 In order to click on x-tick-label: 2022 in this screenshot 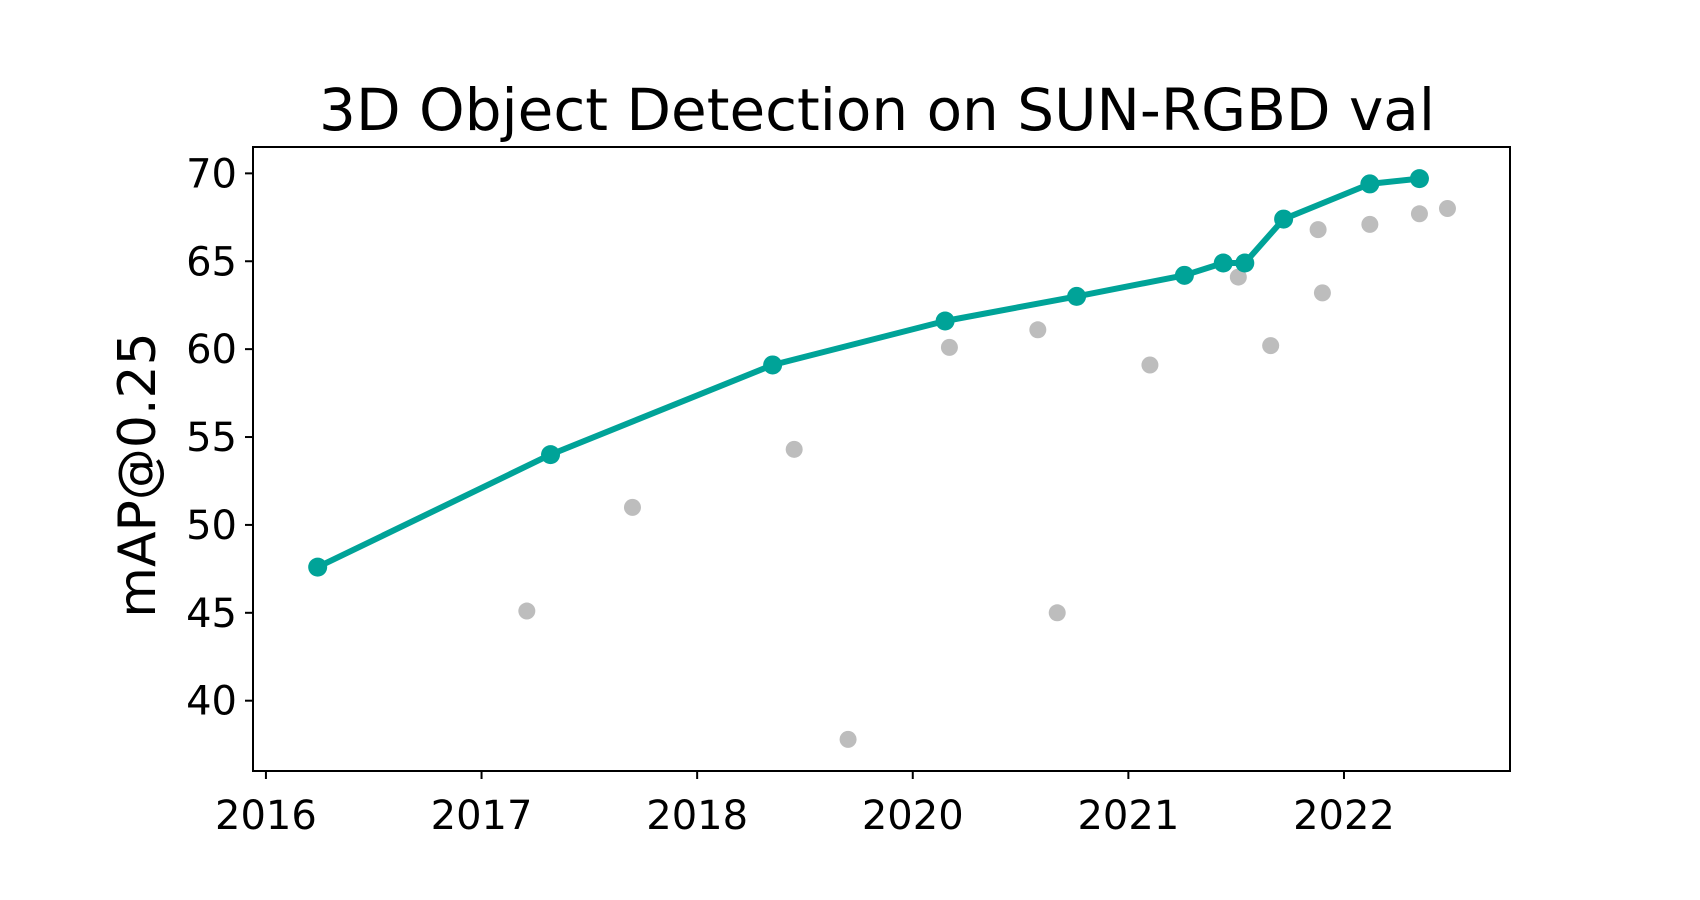, I will do `click(1344, 816)`.